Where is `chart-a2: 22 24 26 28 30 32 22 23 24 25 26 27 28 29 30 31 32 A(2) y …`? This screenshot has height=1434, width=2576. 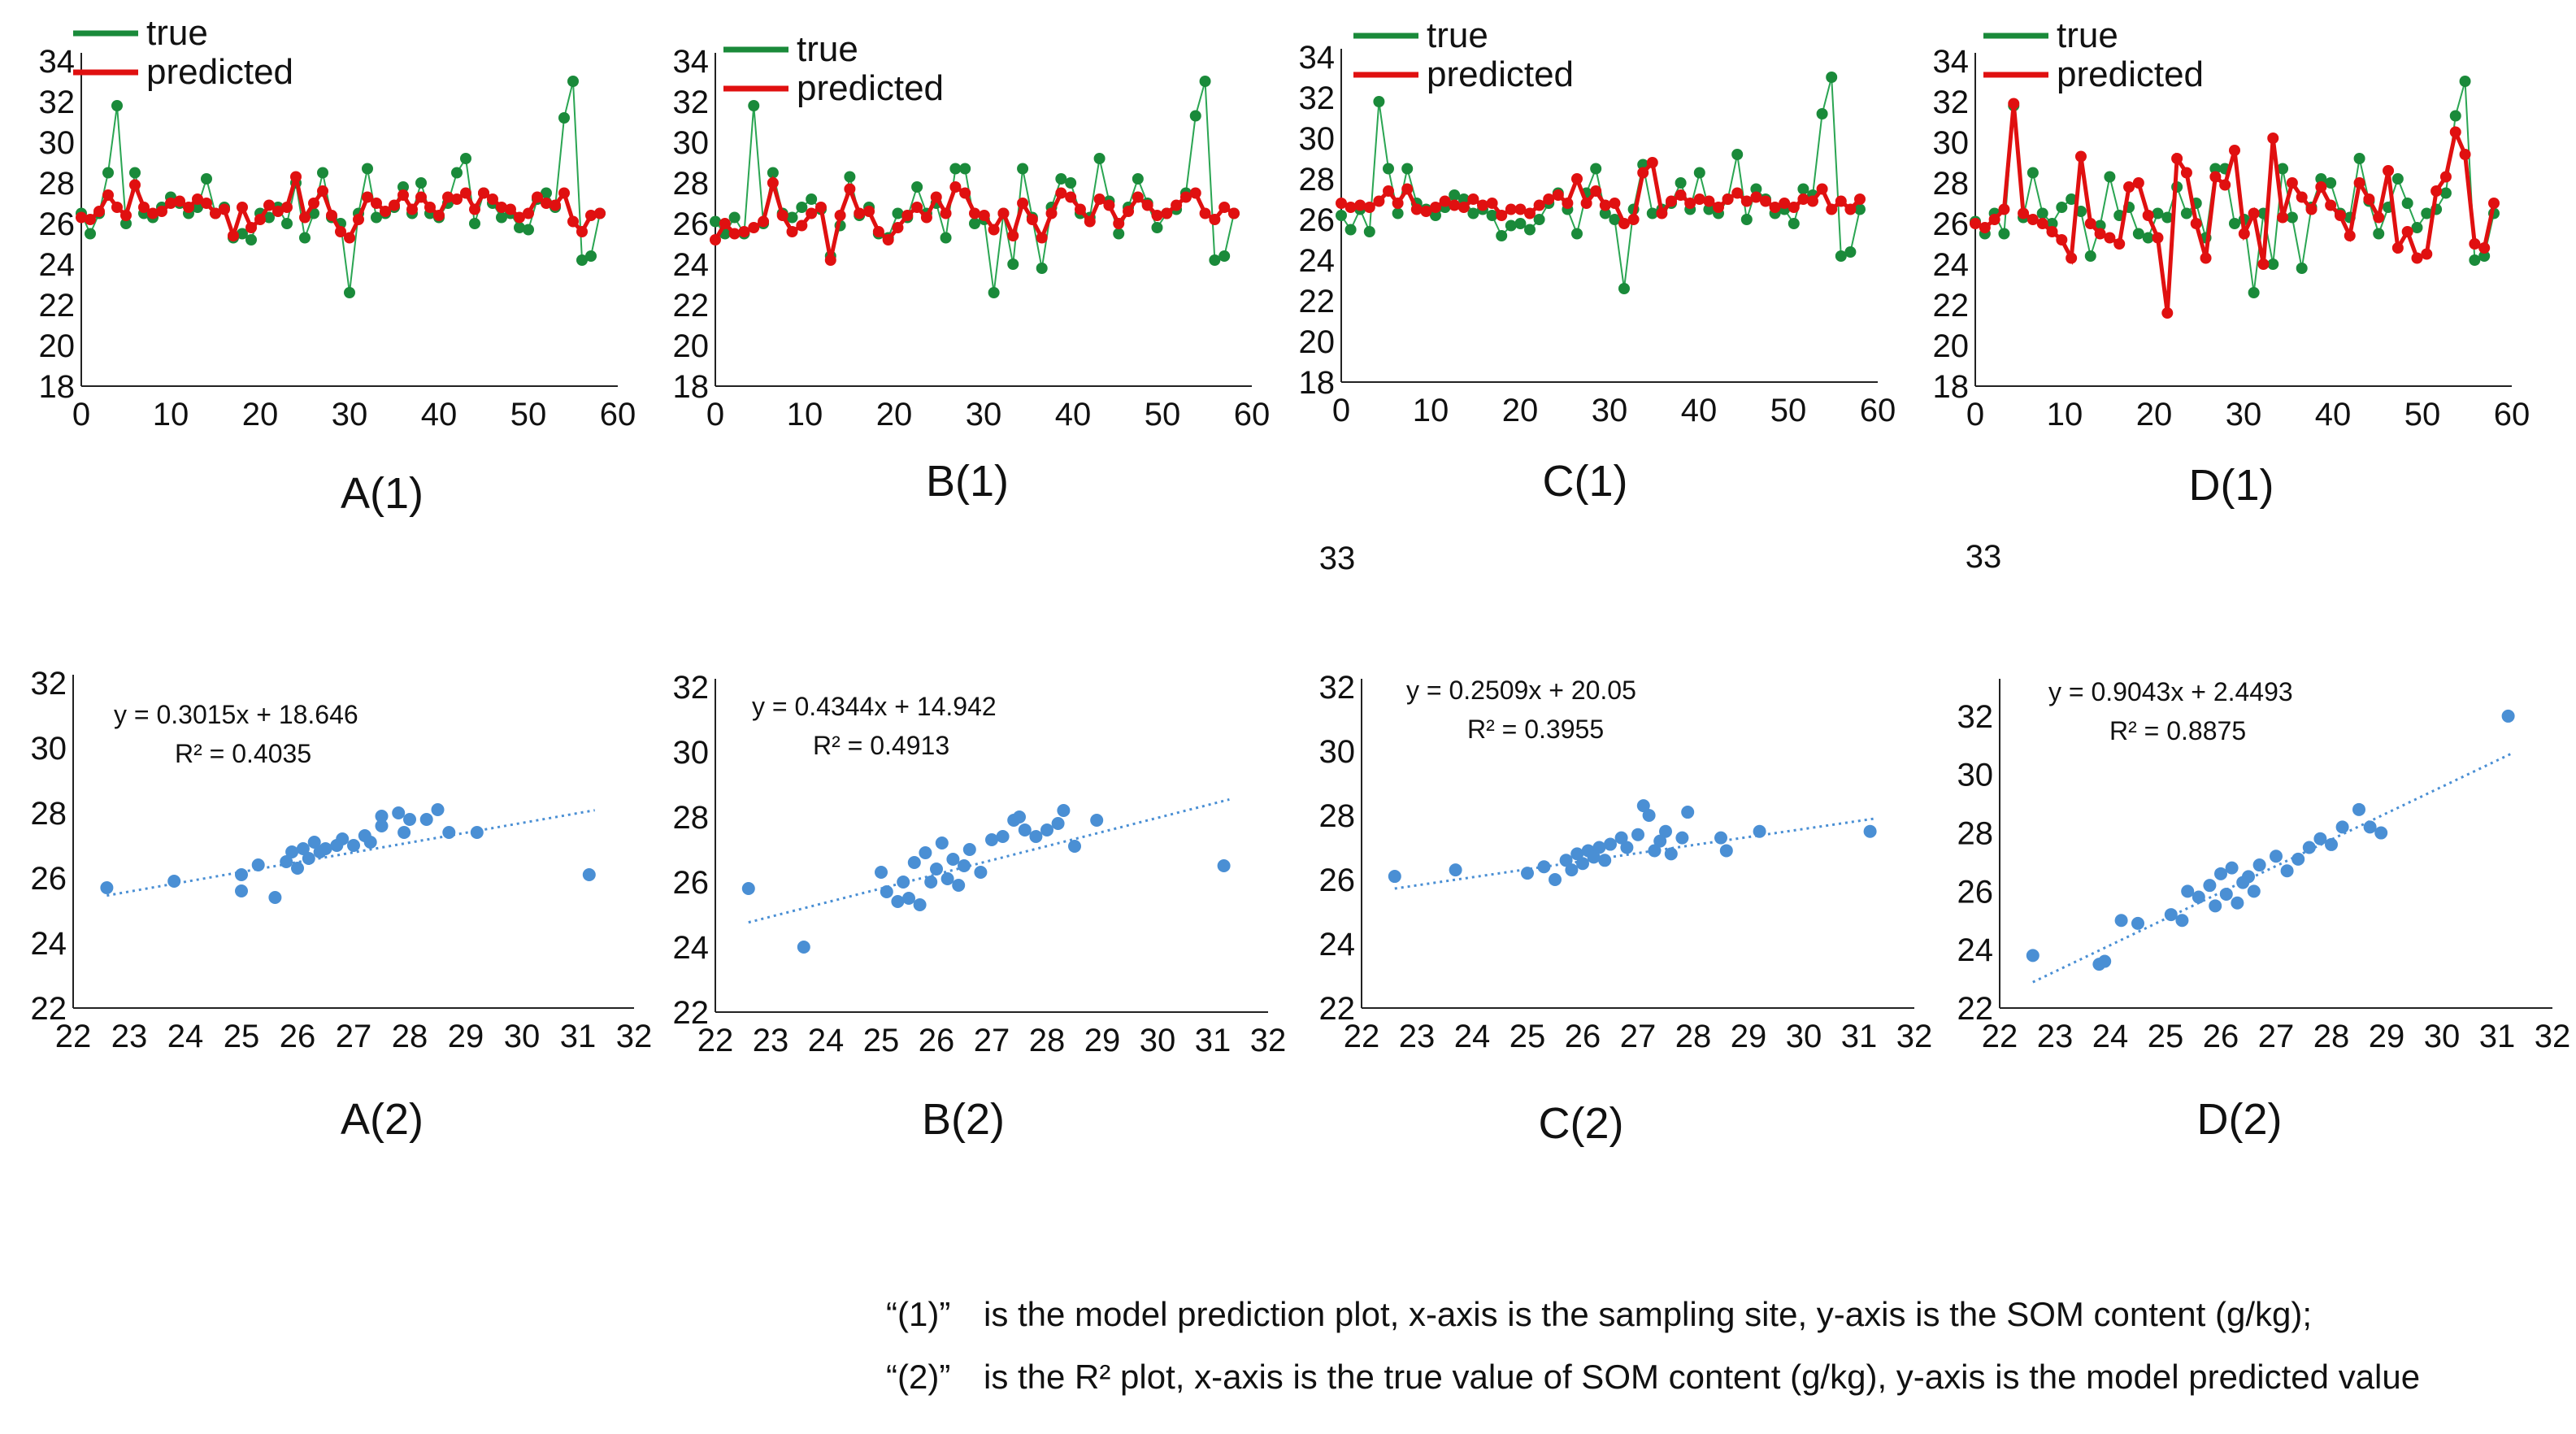 chart-a2: 22 24 26 28 30 32 22 23 24 25 26 27 28 29 30 31 32 A(2) y … is located at coordinates (342, 905).